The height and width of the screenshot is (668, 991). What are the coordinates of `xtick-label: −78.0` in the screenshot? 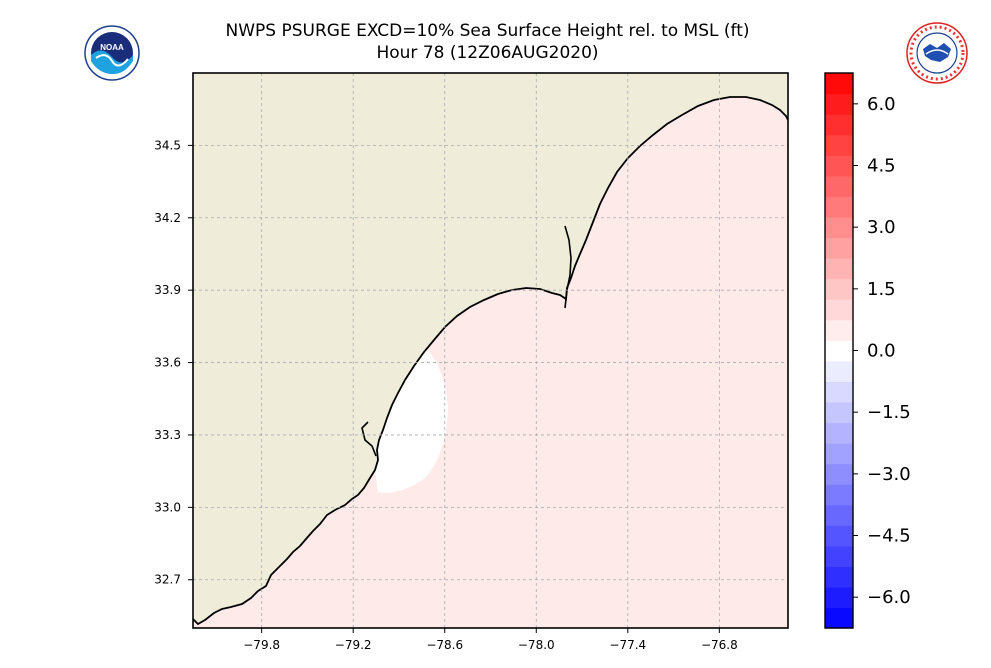 It's located at (536, 645).